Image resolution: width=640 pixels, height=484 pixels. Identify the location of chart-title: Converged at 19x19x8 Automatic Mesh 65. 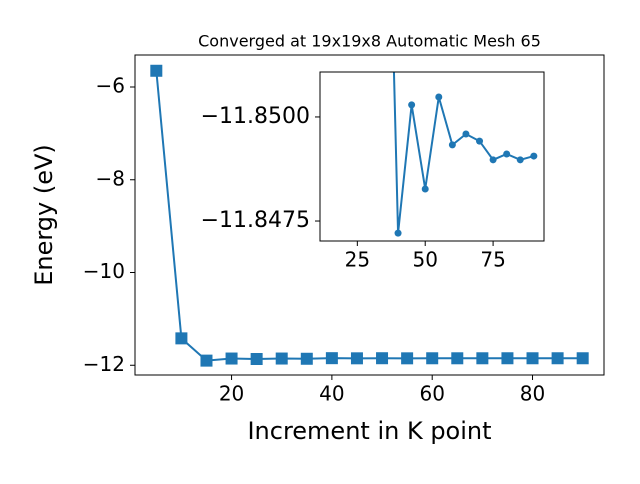
(369, 41).